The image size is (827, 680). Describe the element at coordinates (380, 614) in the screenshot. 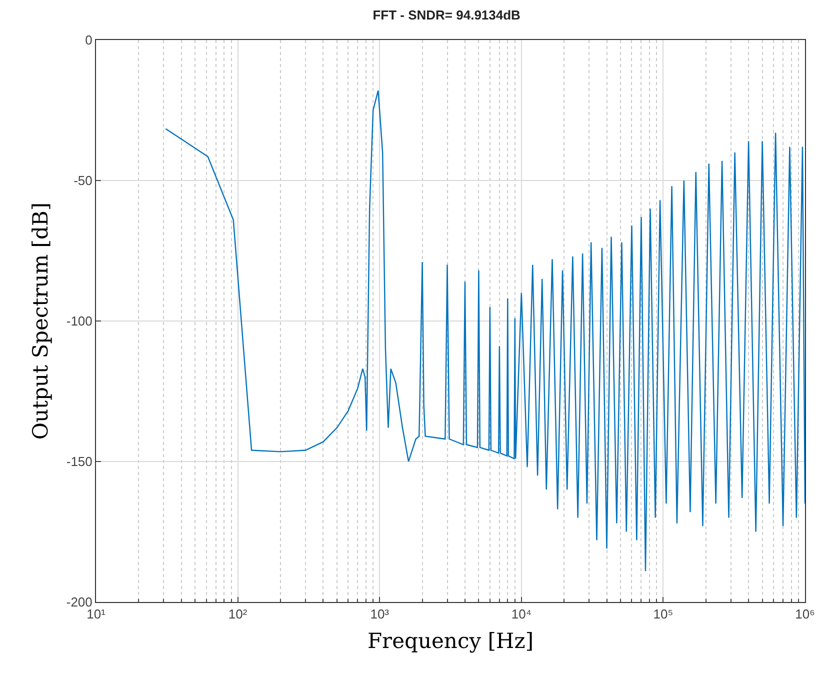

I see `x-tick-label: 10³` at that location.